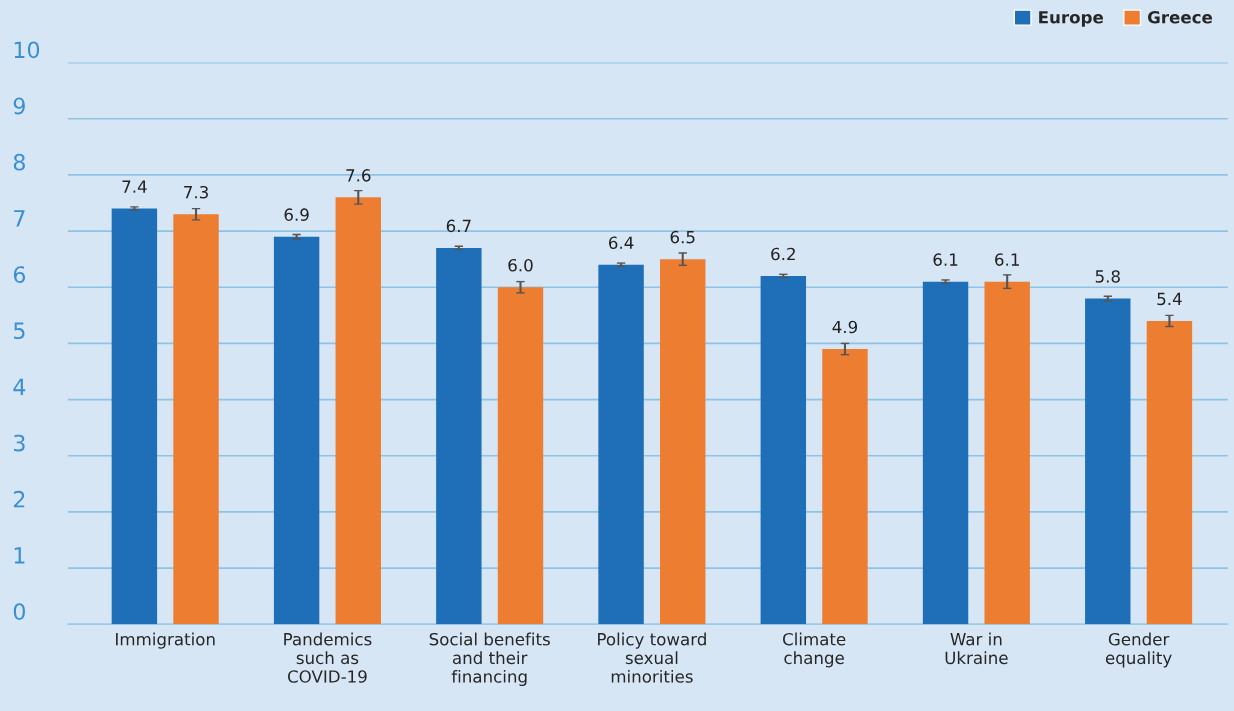 The width and height of the screenshot is (1234, 711). Describe the element at coordinates (652, 657) in the screenshot. I see `x-tick-label: Policy toward sexual minorities` at that location.